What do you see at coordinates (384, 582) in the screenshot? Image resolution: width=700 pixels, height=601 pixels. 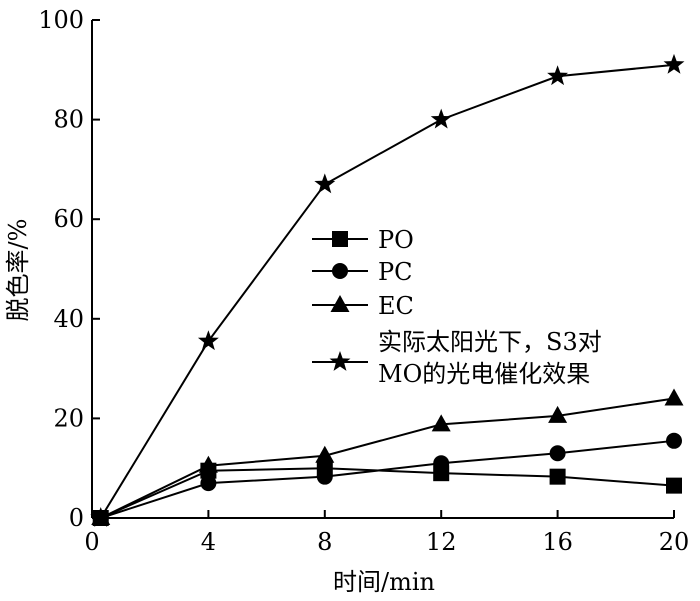 I see `x-axis-label: 时间/min` at bounding box center [384, 582].